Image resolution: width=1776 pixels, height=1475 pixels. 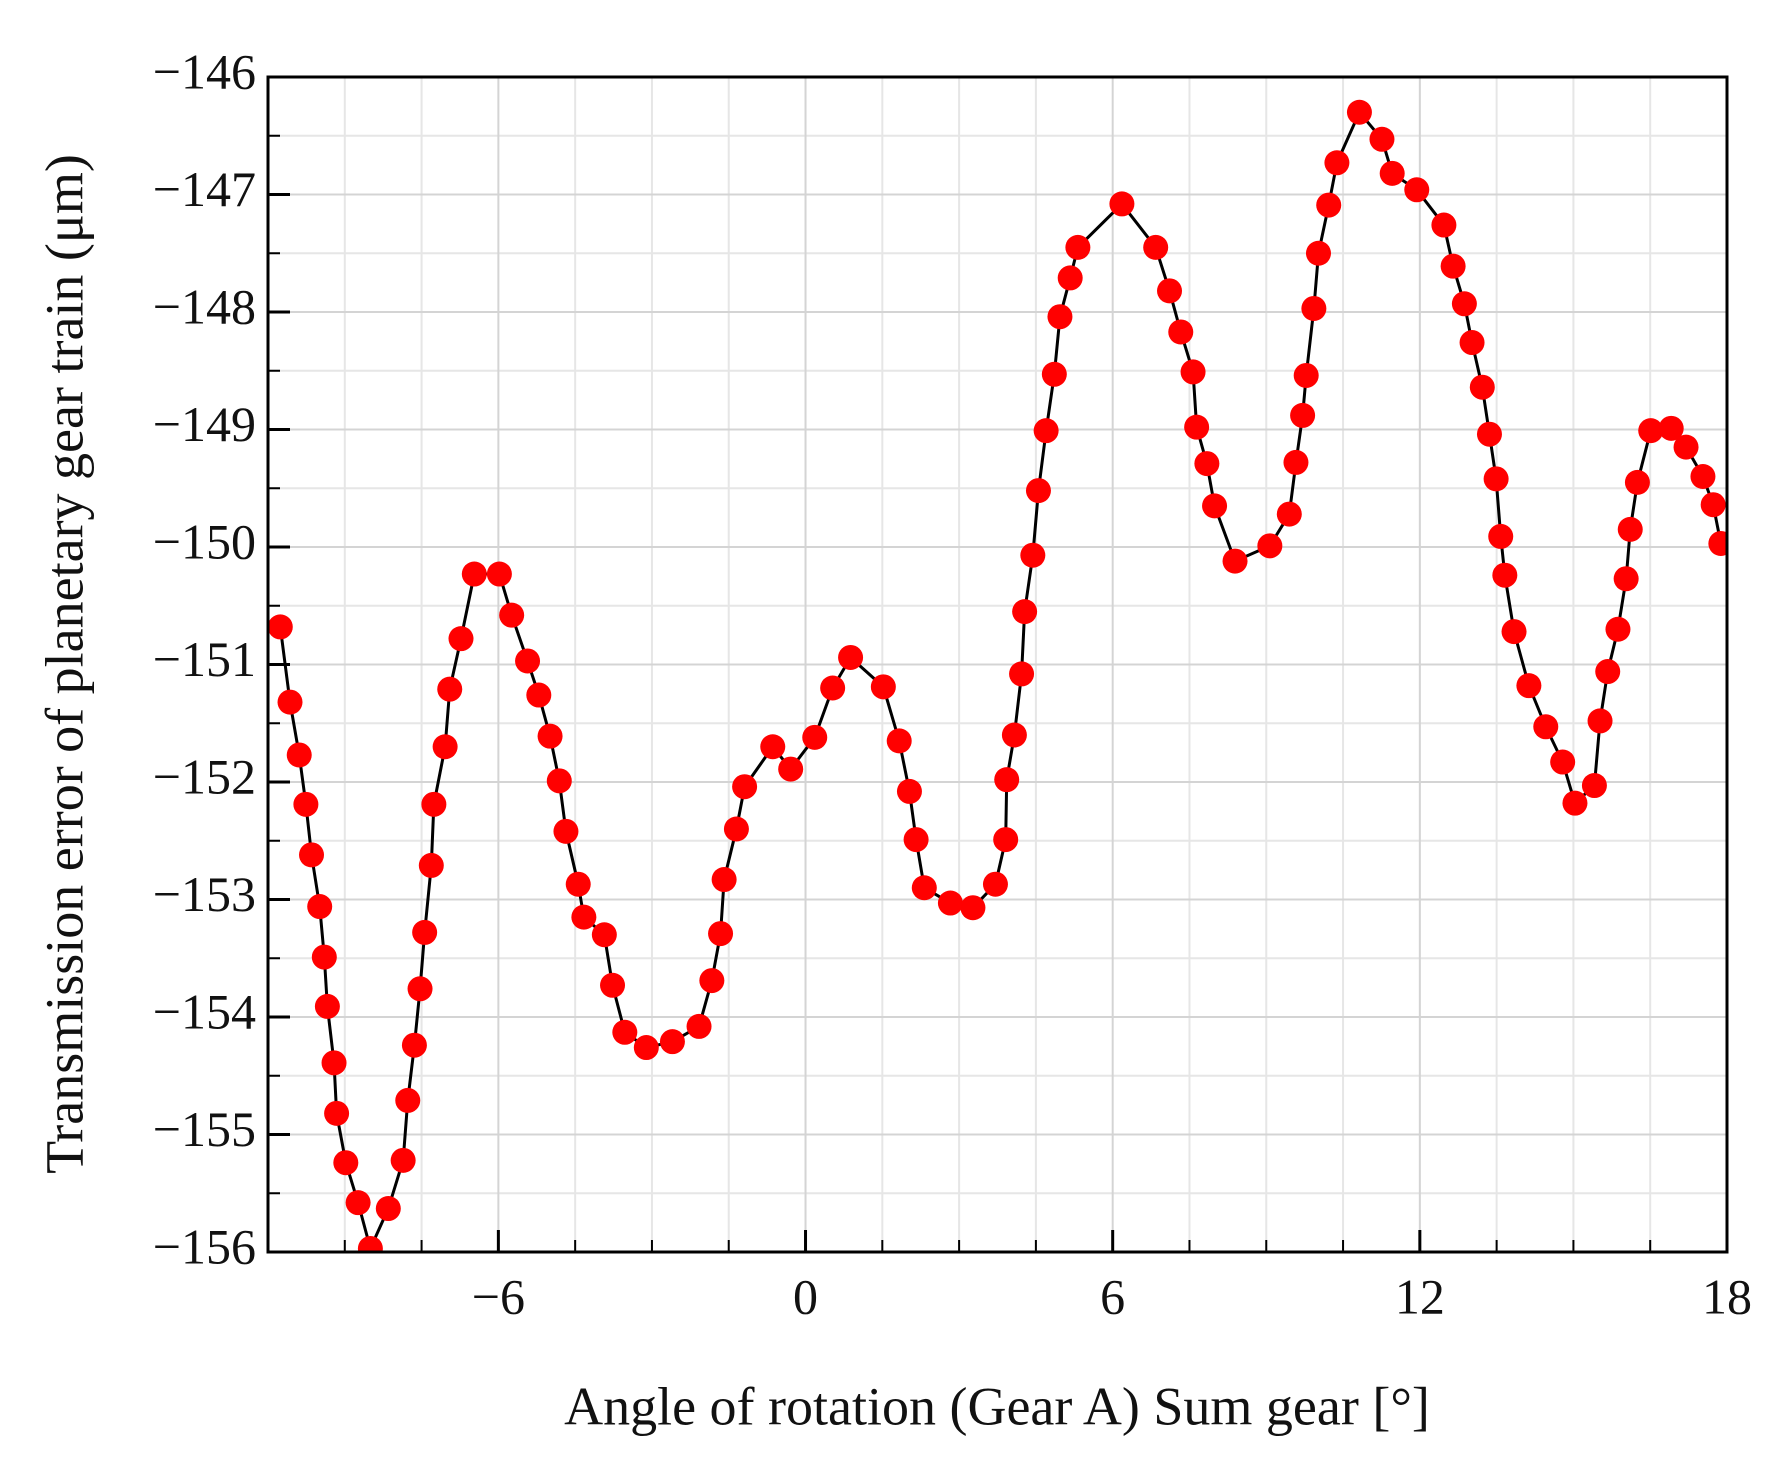 I want to click on y-tick-label: −156, so click(x=204, y=1246).